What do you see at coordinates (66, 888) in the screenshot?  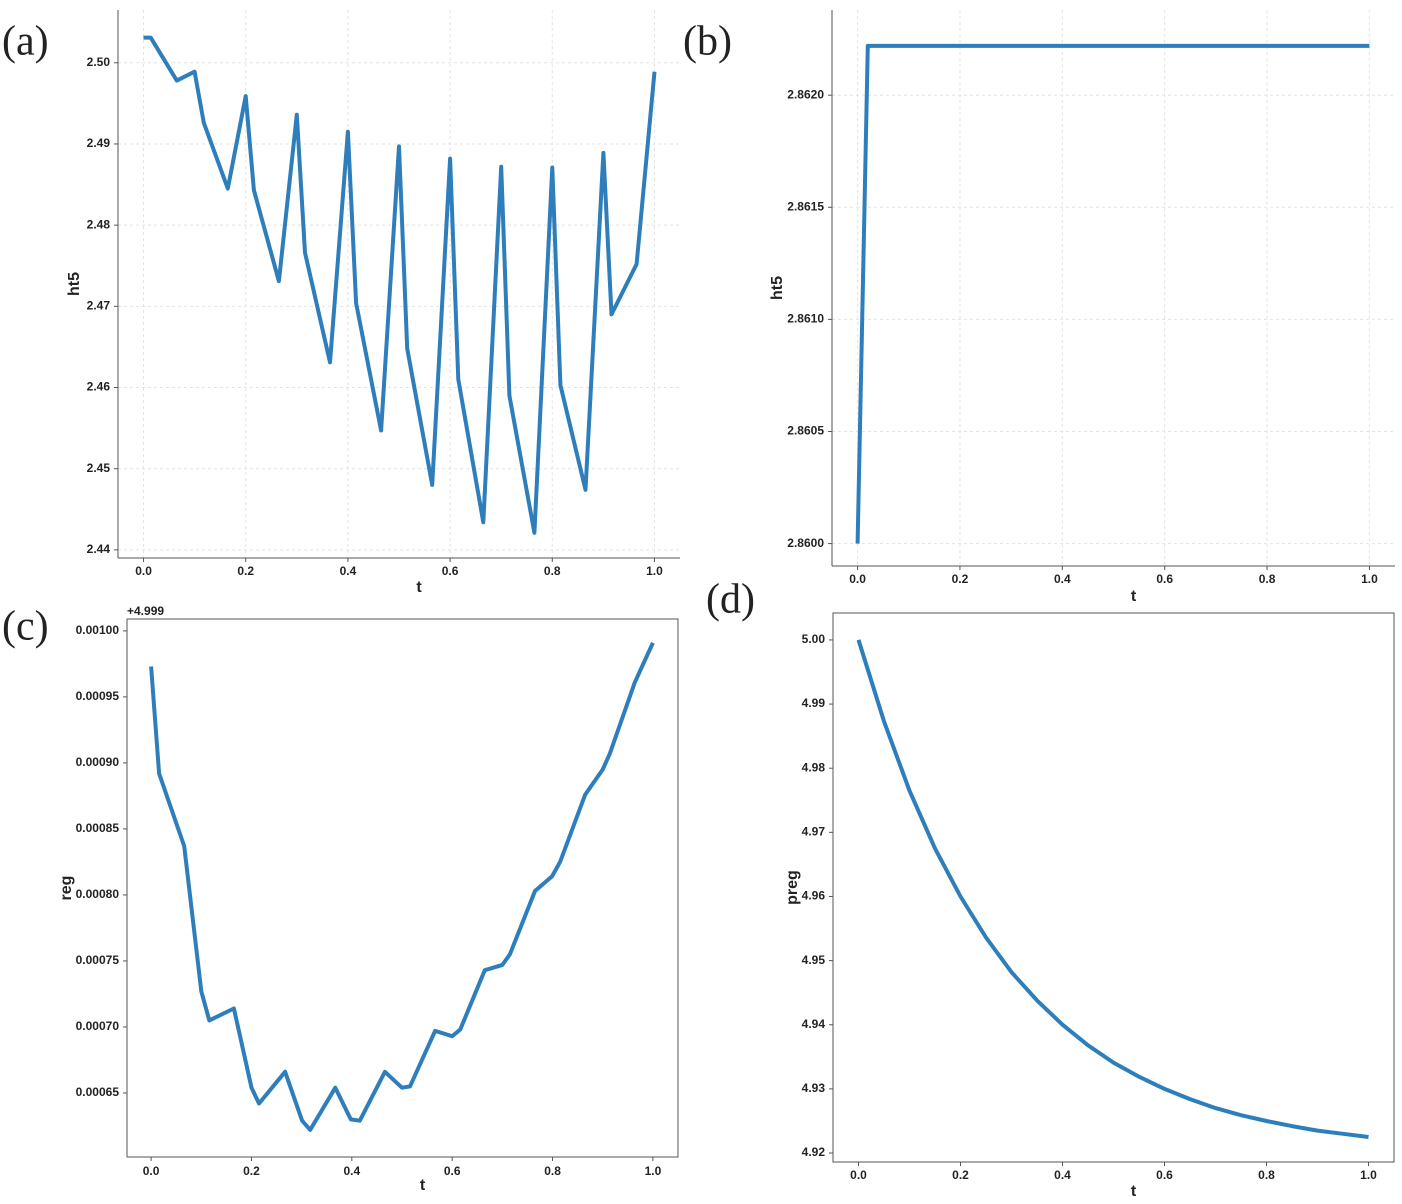 I see `y-axis-label: reg` at bounding box center [66, 888].